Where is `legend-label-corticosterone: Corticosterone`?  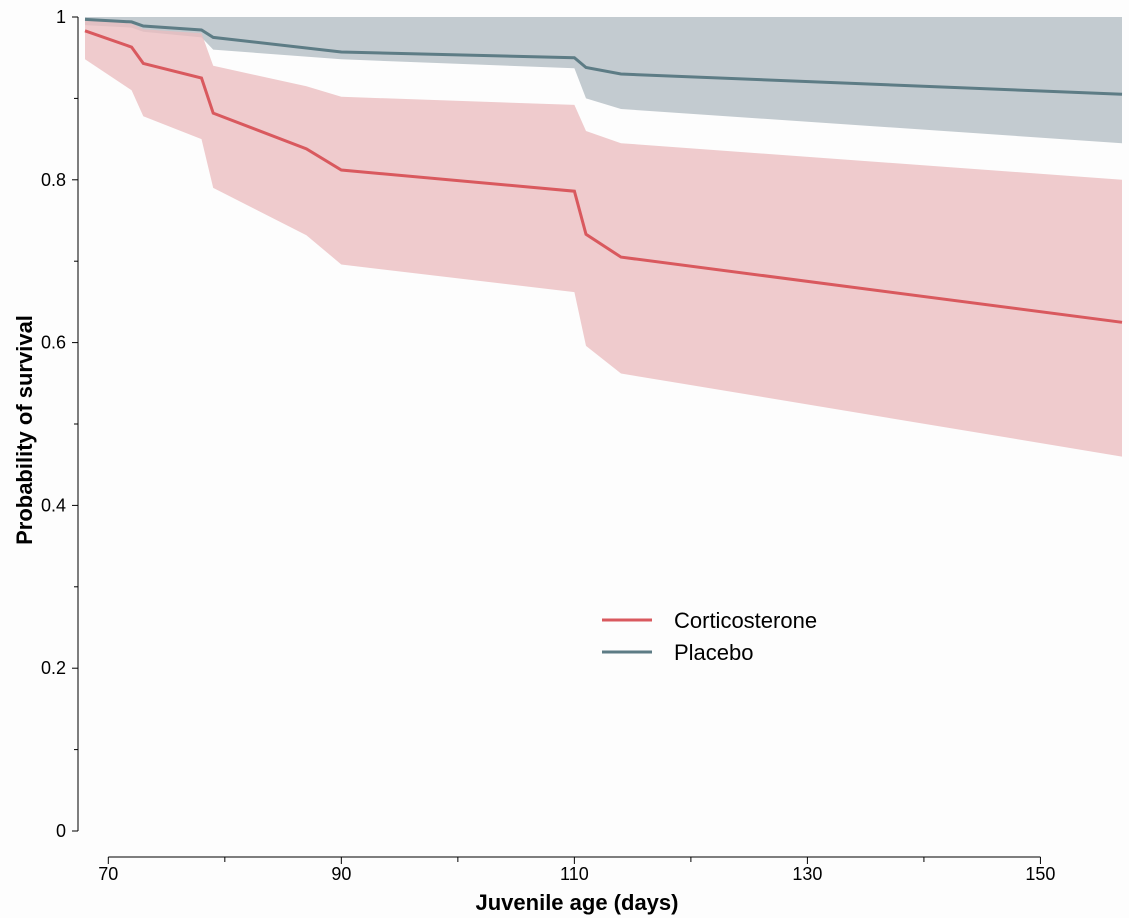
legend-label-corticosterone: Corticosterone is located at coordinates (745, 620).